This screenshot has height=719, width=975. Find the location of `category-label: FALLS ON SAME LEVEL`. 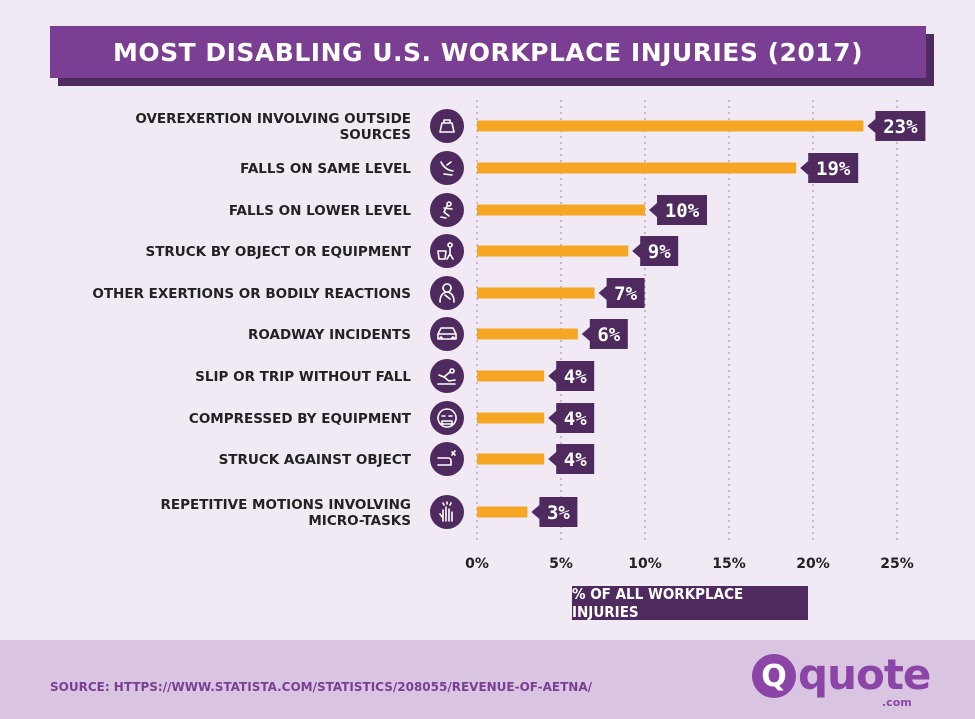

category-label: FALLS ON SAME LEVEL is located at coordinates (325, 169).